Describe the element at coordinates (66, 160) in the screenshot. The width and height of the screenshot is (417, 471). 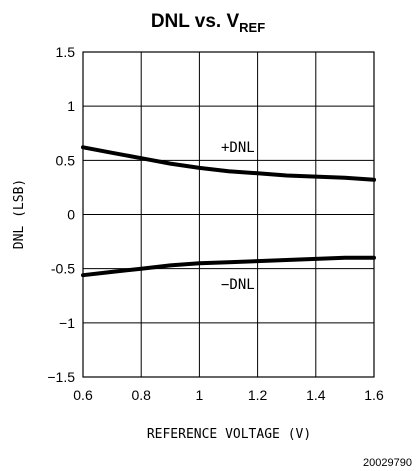
I see `y-tick-label: 0.5` at that location.